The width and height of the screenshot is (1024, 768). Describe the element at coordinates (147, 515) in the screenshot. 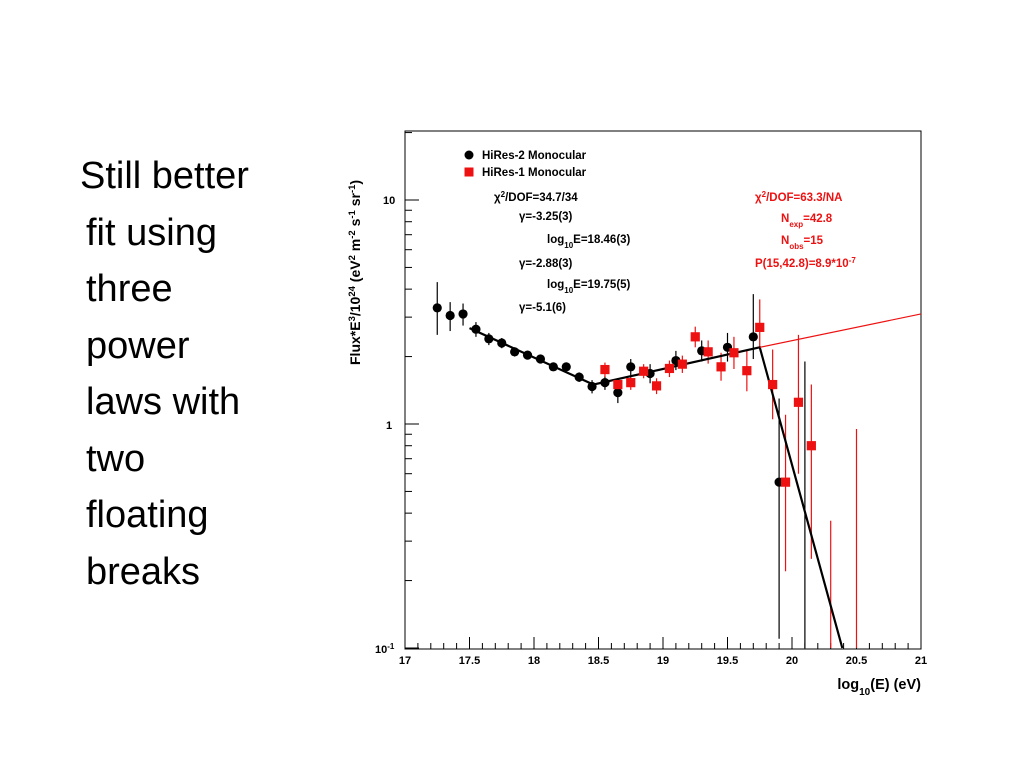

I see `text-line: floating` at that location.